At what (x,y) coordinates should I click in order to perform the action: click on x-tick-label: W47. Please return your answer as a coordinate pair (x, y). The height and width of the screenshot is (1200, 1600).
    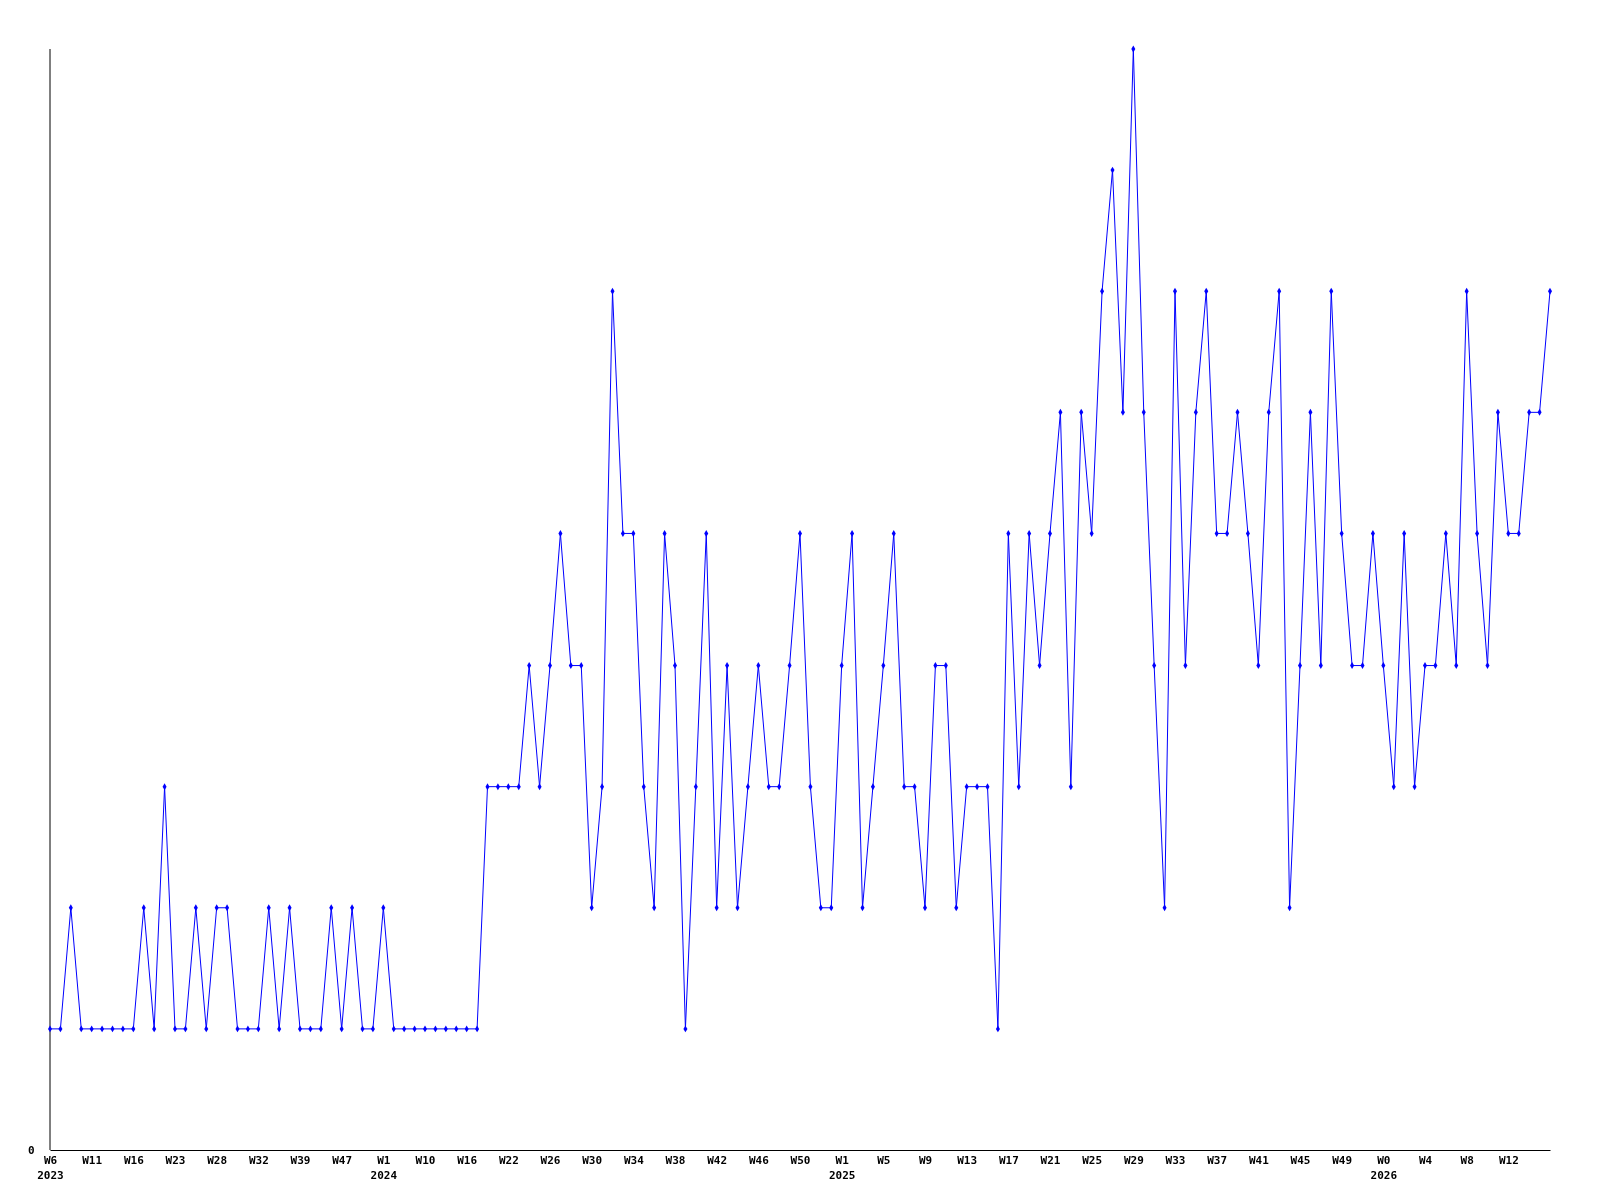
    Looking at the image, I should click on (342, 1160).